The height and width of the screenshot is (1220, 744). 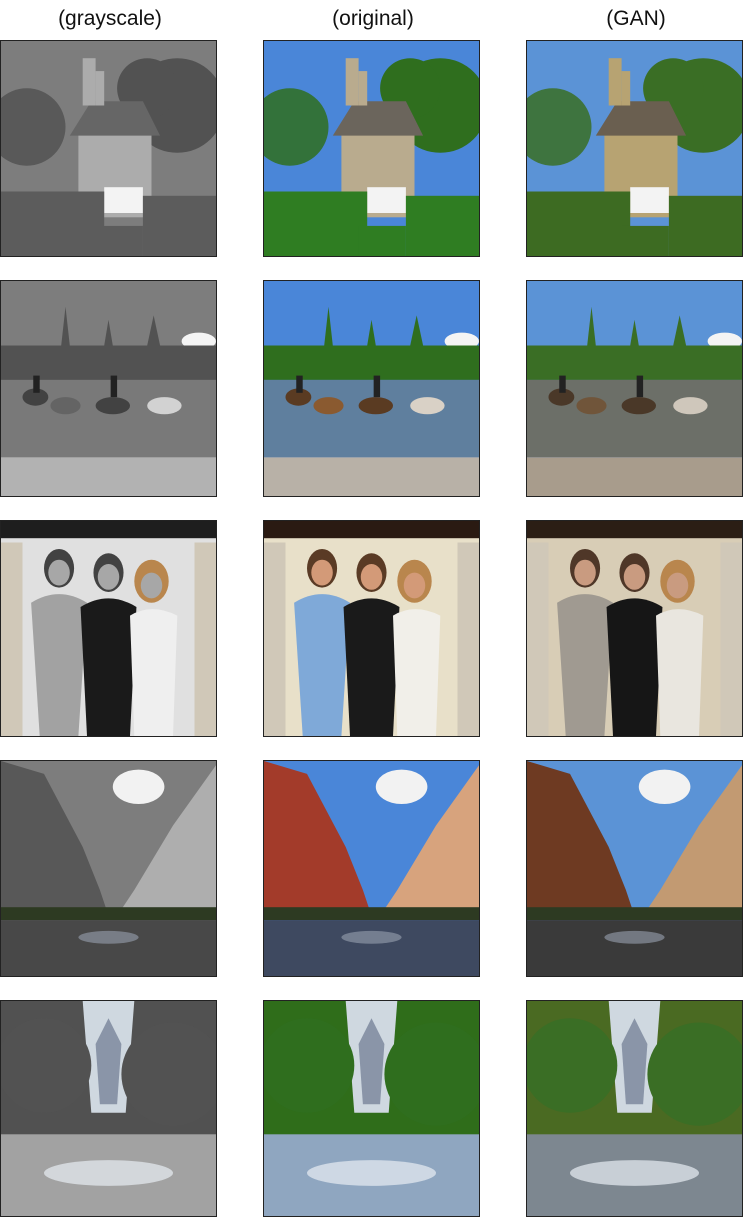 I want to click on image-forest-stream-grayscale, so click(x=108, y=1108).